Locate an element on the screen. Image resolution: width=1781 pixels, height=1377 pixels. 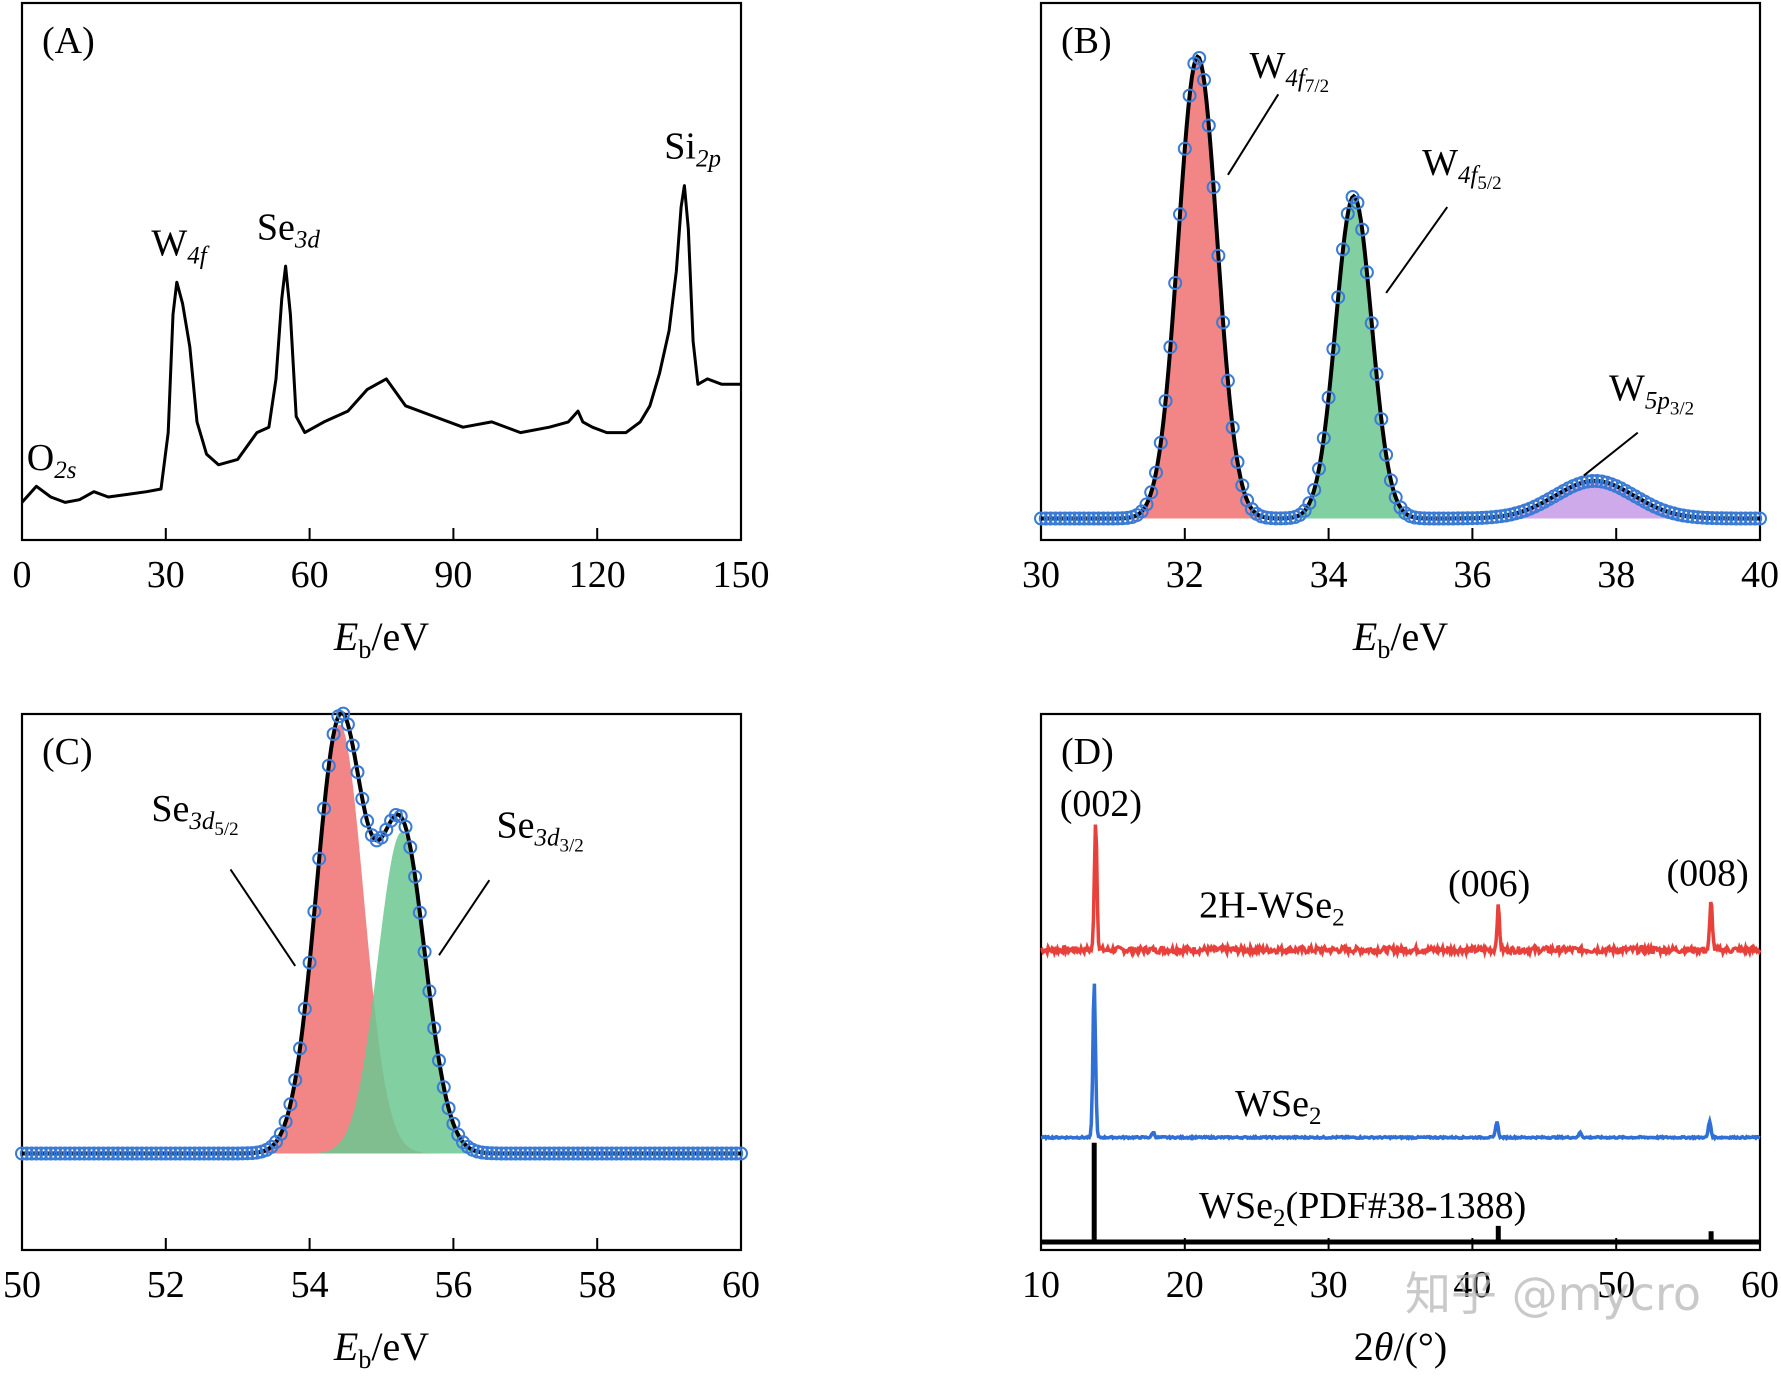
x-tick-label: 60 is located at coordinates (1760, 1285).